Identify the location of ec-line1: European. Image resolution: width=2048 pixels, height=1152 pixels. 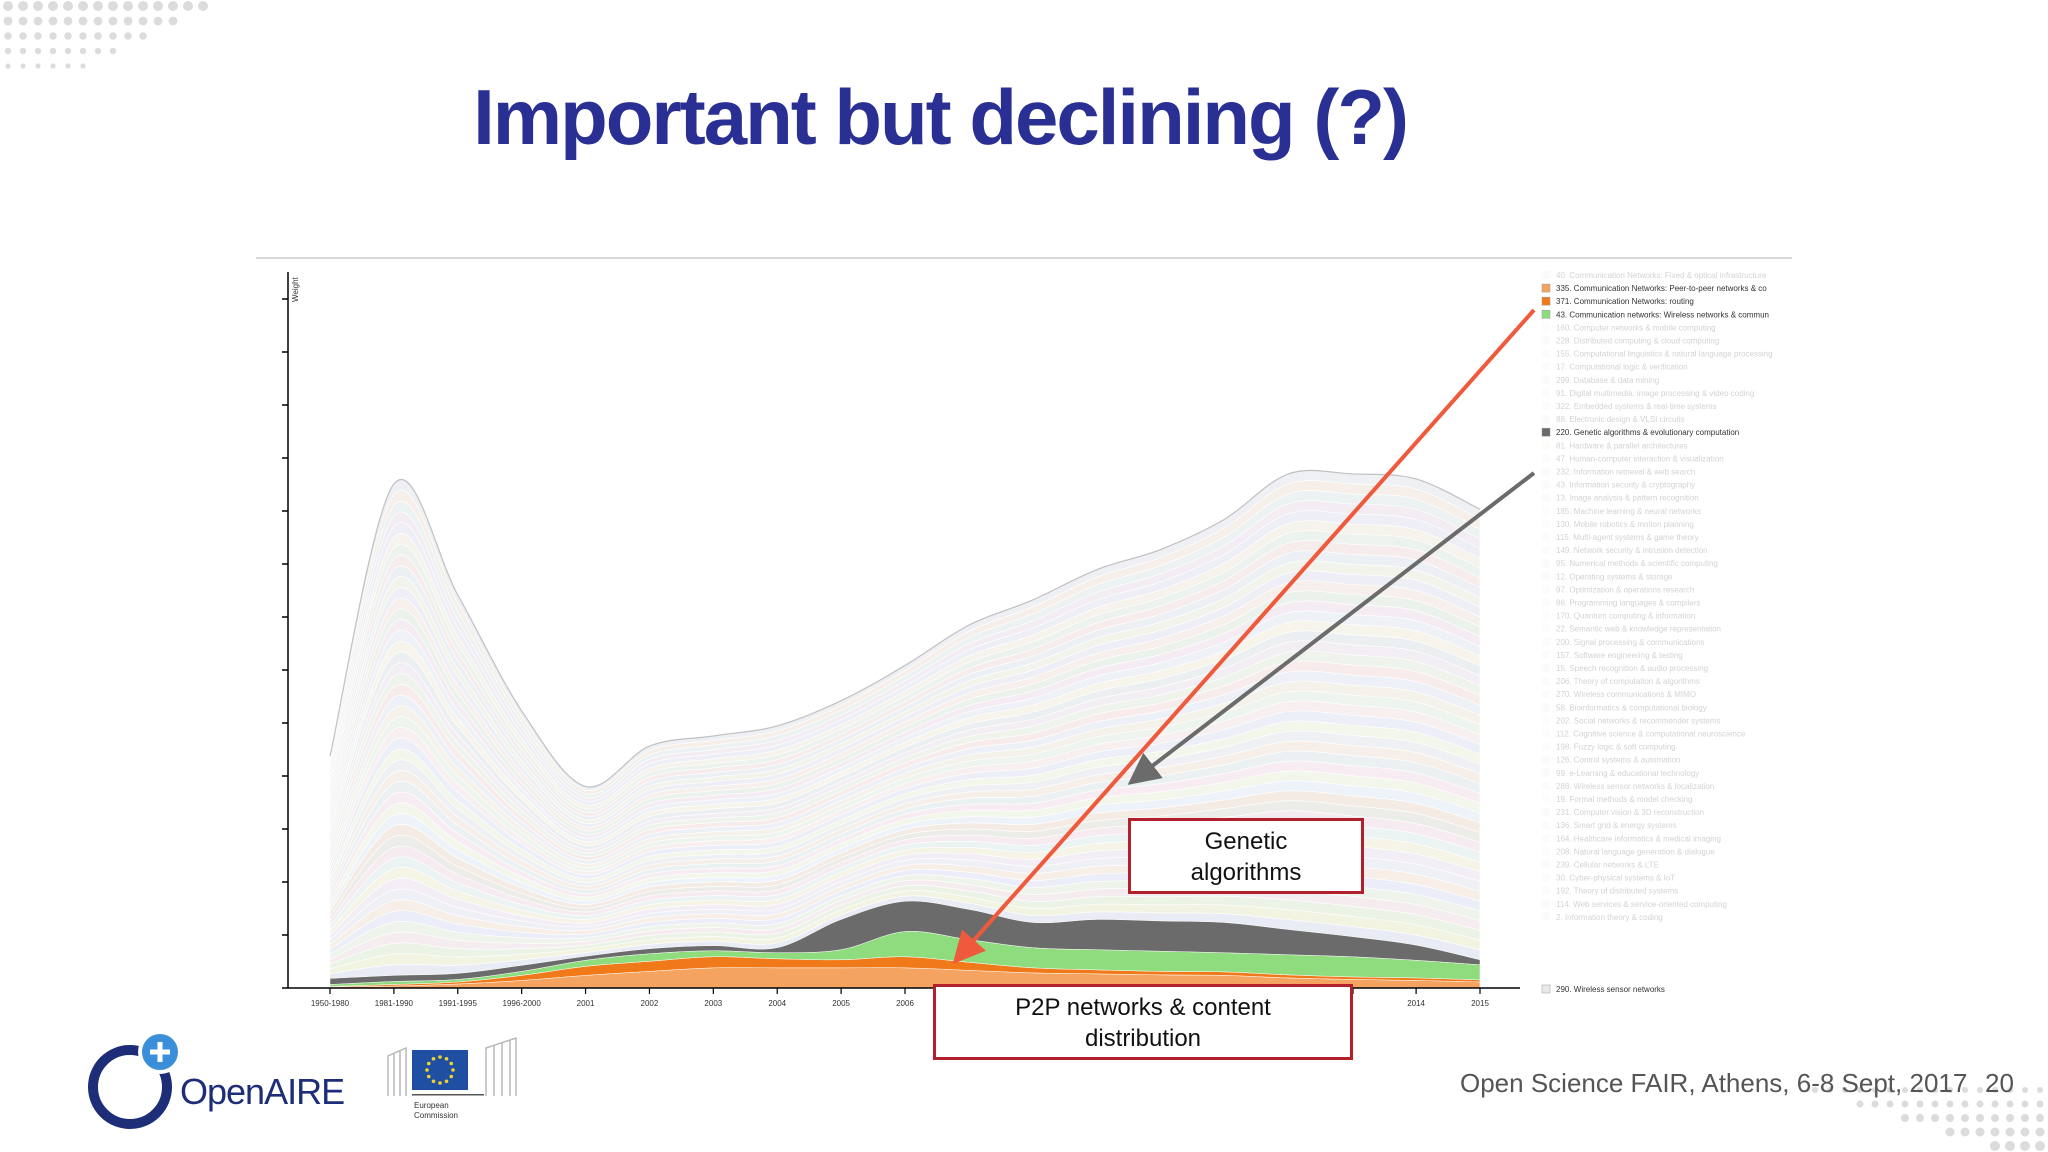
(431, 1105).